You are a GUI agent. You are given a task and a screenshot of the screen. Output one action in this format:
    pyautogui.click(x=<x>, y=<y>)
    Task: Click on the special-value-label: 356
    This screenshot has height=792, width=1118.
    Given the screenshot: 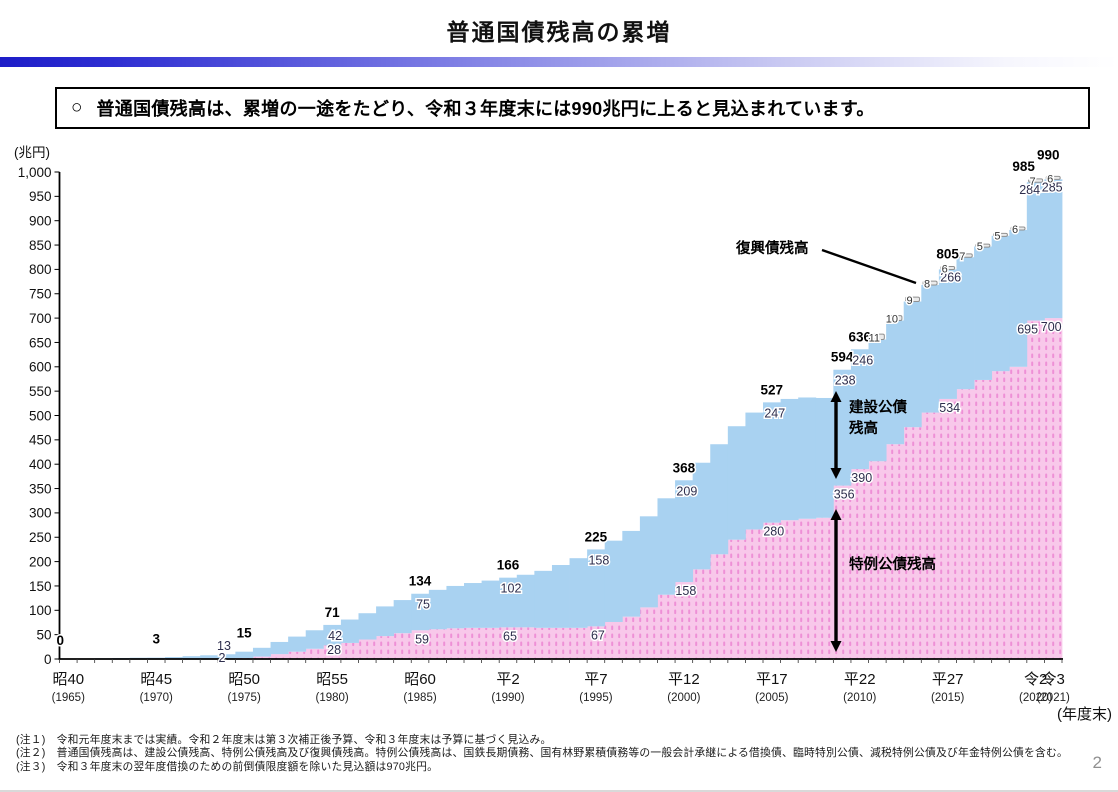 What is the action you would take?
    pyautogui.click(x=844, y=495)
    